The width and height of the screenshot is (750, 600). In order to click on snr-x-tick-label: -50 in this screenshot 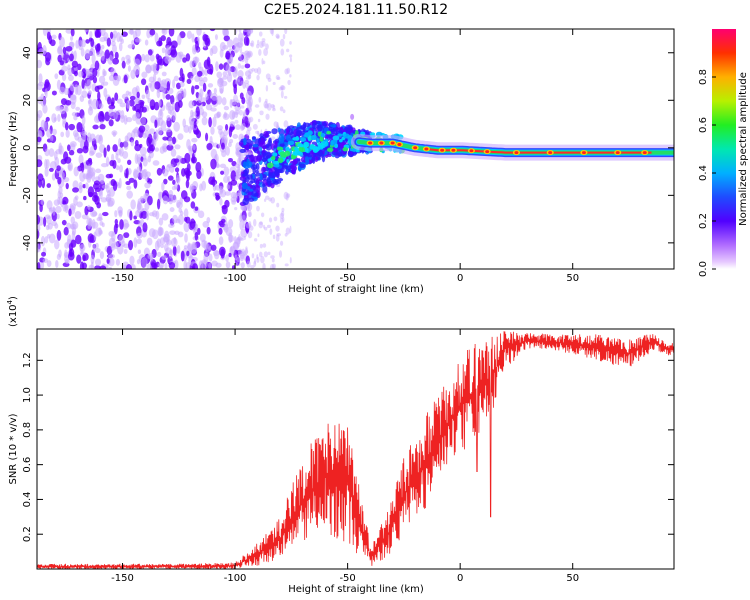, I will do `click(347, 578)`.